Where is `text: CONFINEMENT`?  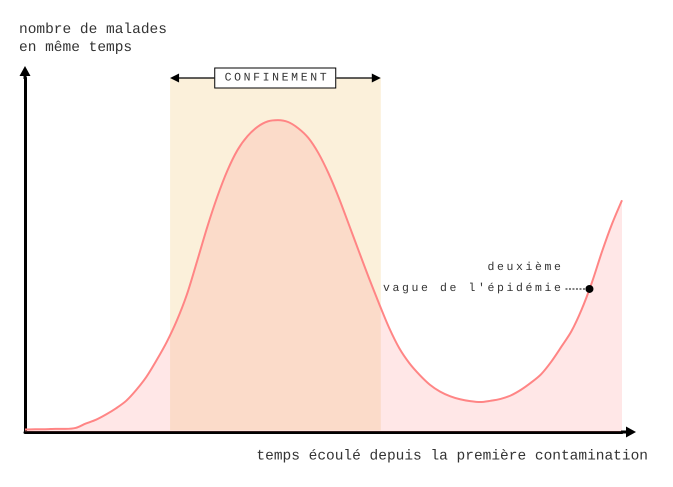
text: CONFINEMENT is located at coordinates (275, 78).